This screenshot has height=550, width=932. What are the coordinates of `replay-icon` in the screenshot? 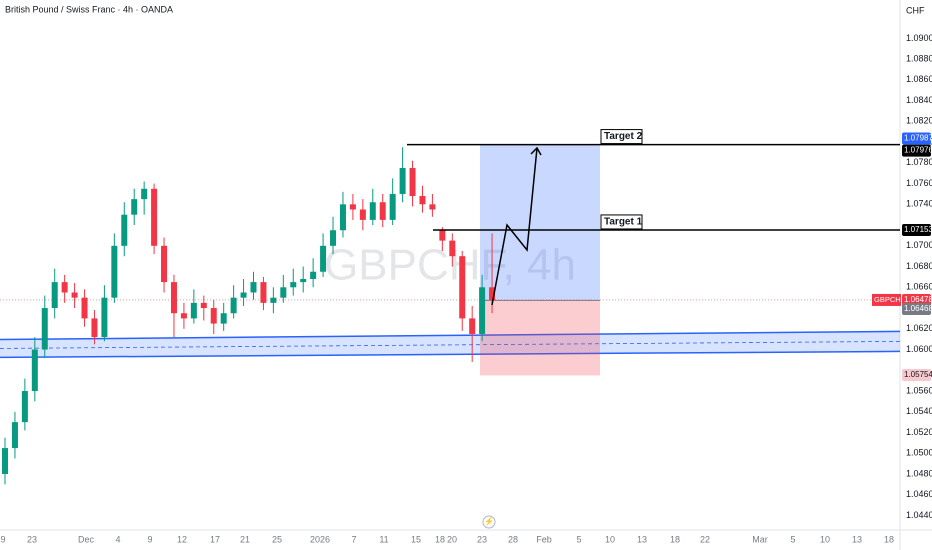 It's located at (489, 522).